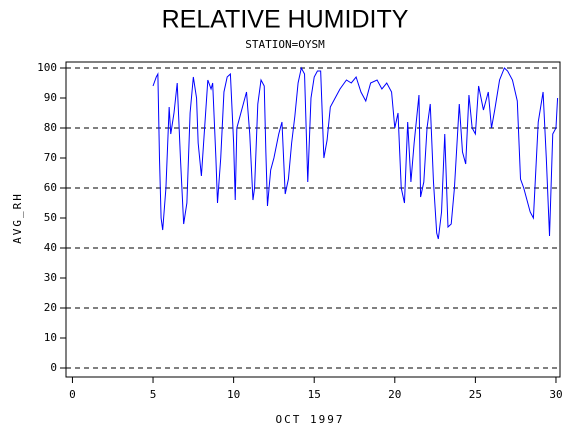 The height and width of the screenshot is (430, 570). What do you see at coordinates (50, 337) in the screenshot?
I see `y-tick-label: 10` at bounding box center [50, 337].